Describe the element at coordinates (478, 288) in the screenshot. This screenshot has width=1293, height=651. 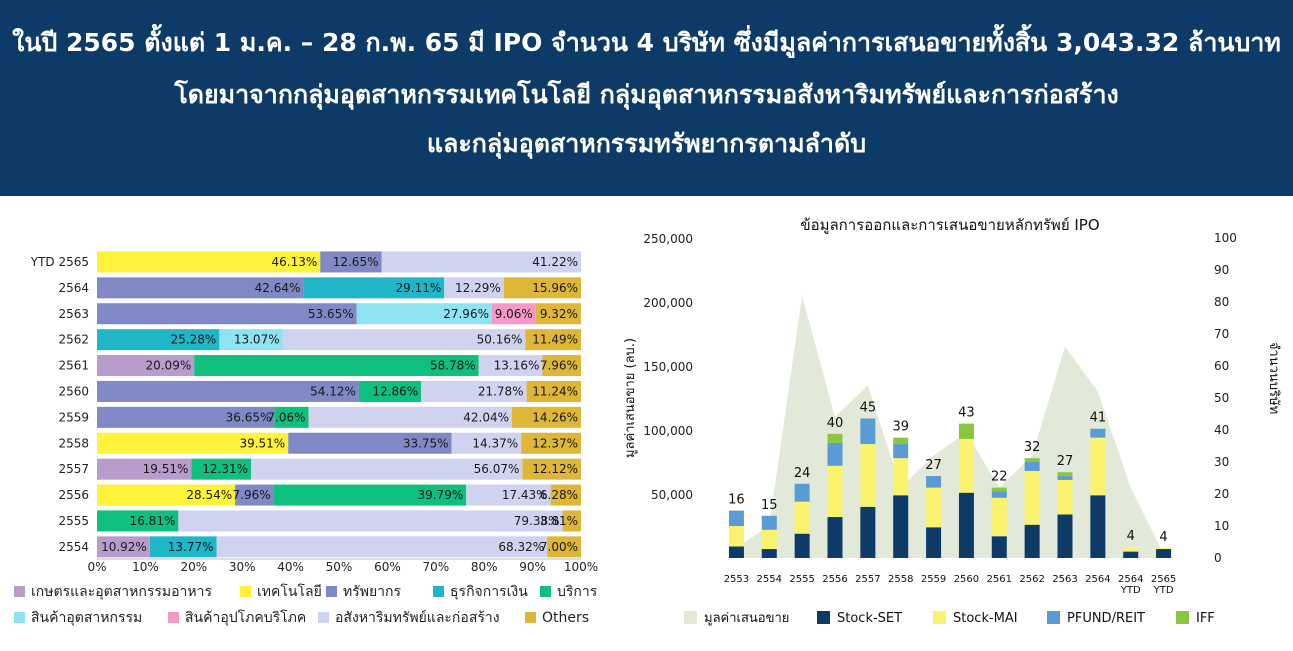
I see `data-label: 12.29%` at that location.